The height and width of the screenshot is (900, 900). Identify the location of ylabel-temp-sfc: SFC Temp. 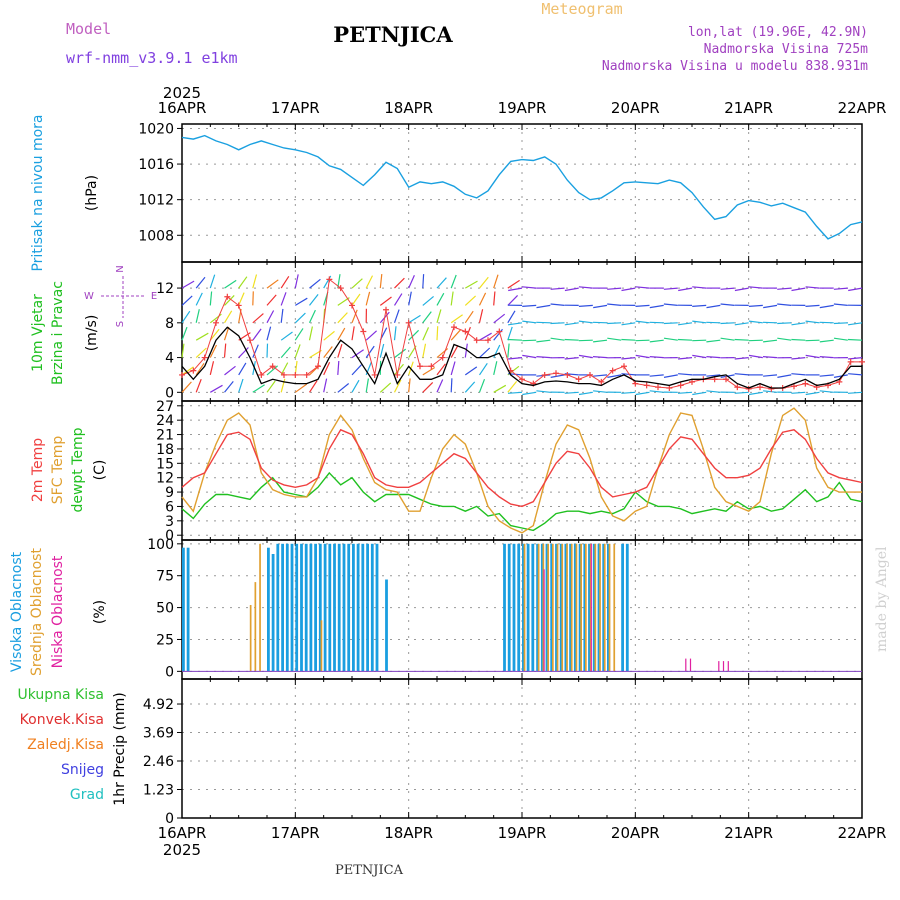
(58, 470).